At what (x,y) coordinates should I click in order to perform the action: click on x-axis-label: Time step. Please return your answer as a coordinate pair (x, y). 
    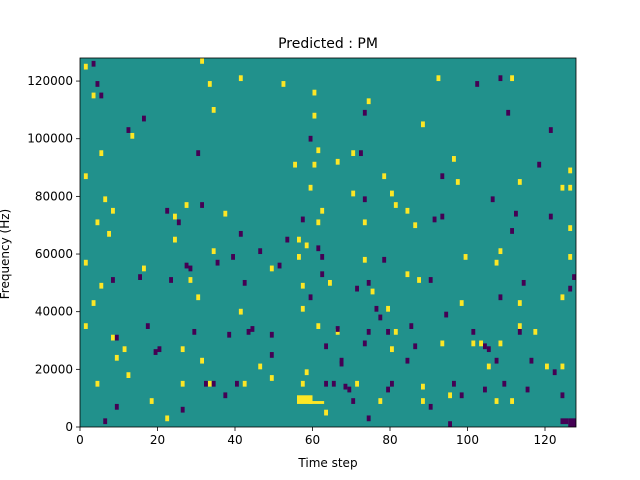
    Looking at the image, I should click on (327, 463).